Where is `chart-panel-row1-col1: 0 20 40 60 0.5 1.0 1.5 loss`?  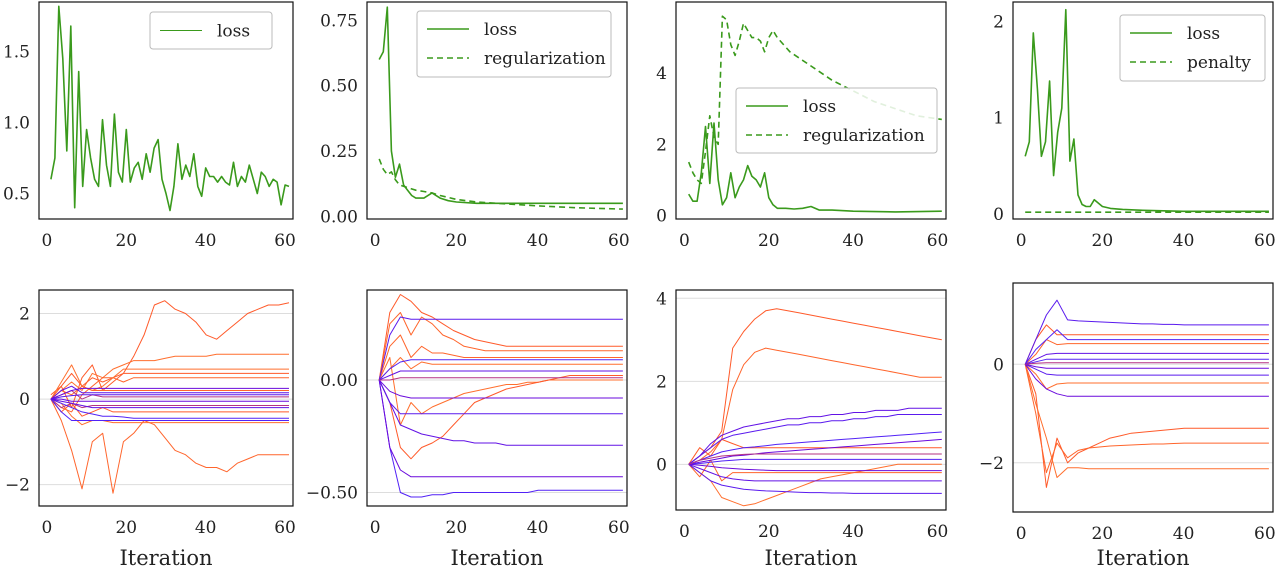
chart-panel-row1-col1: 0 20 40 60 0.5 1.0 1.5 loss is located at coordinates (149, 126).